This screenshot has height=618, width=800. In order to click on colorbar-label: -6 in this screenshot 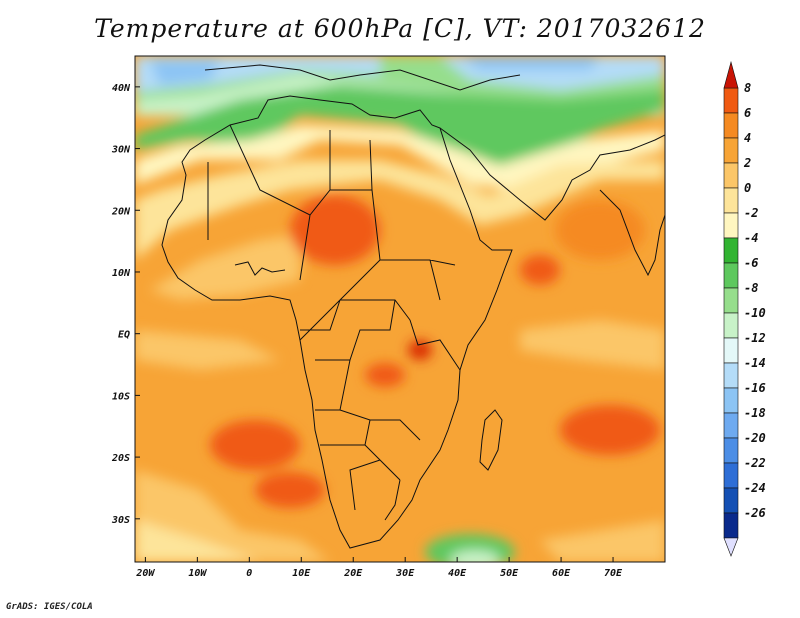, I will do `click(751, 263)`.